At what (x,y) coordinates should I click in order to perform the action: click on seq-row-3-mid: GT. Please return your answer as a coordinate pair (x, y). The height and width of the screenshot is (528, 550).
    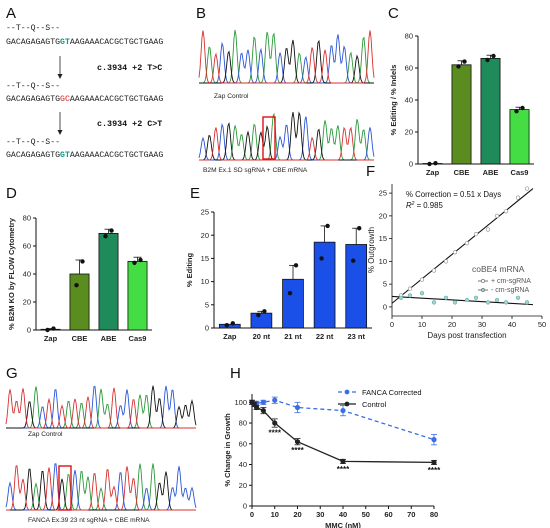
    Looking at the image, I should click on (65, 155).